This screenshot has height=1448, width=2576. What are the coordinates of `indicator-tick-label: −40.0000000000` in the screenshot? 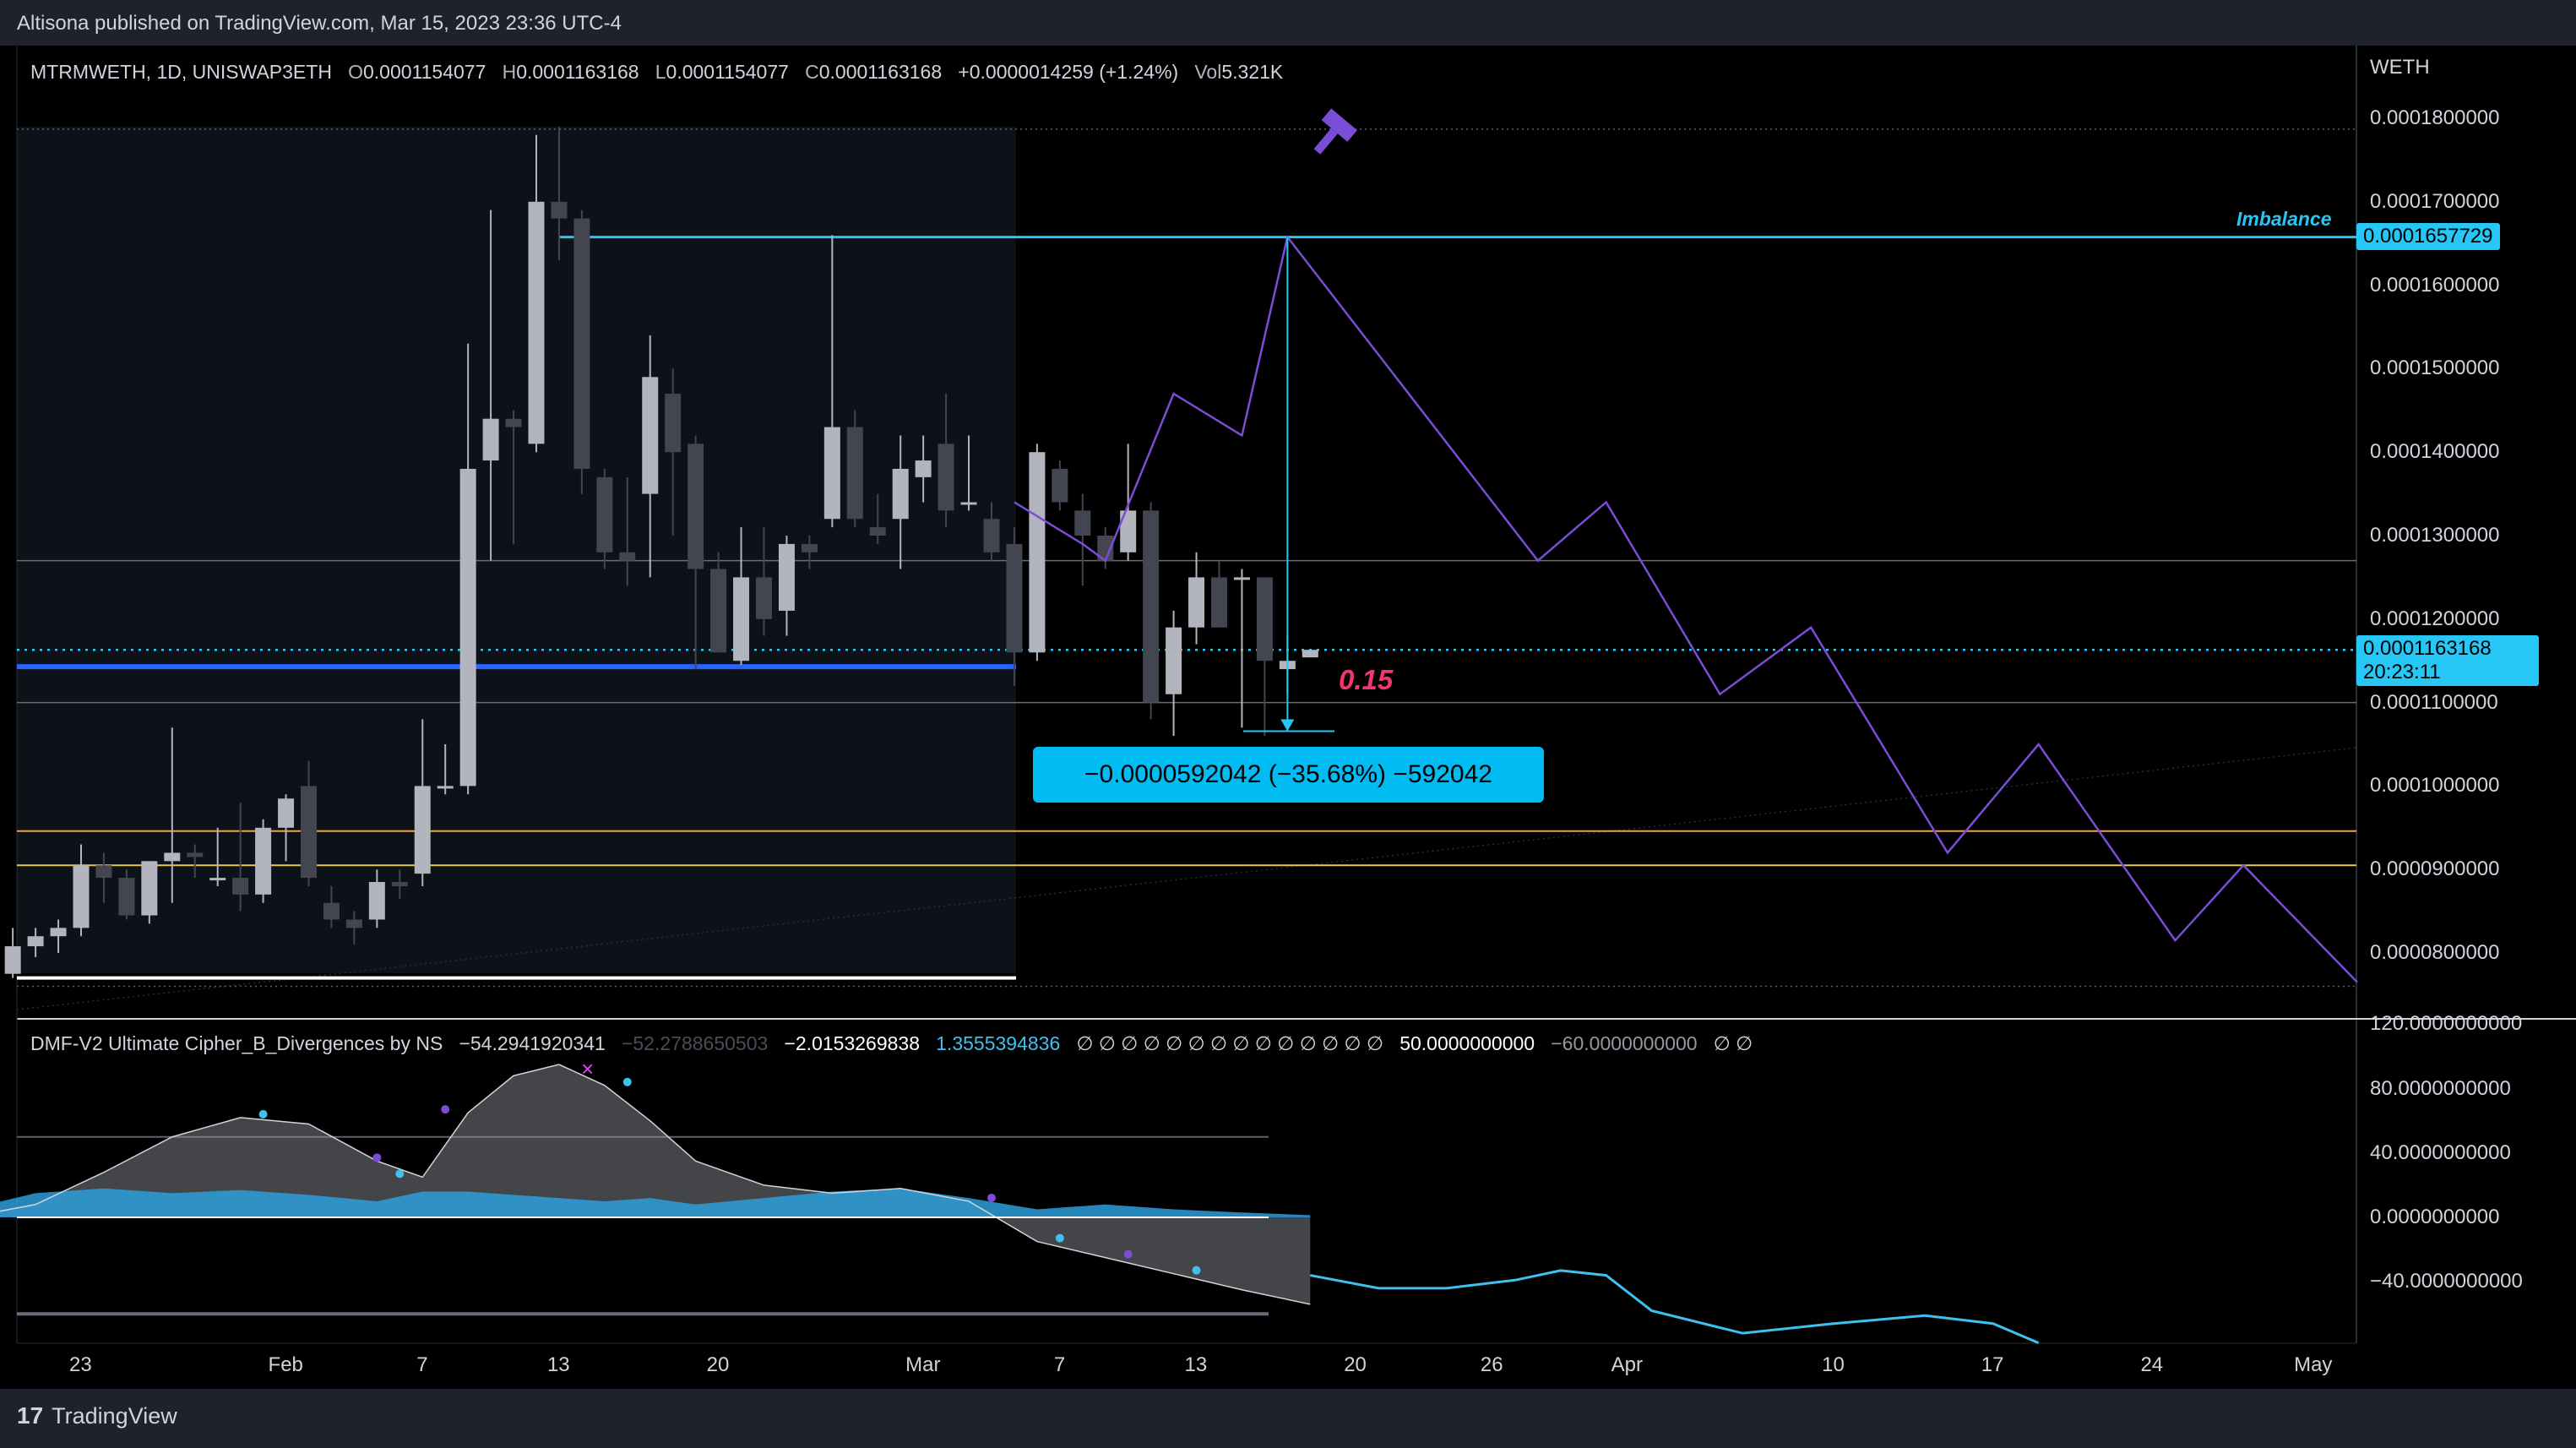 It's located at (2446, 1281).